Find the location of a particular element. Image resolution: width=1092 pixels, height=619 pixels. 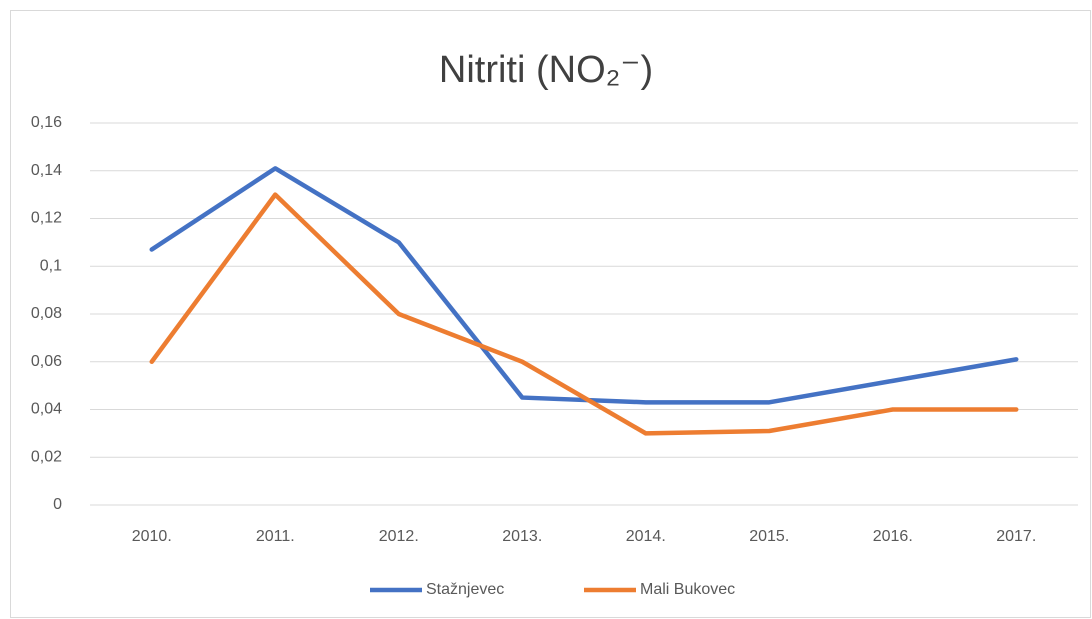

legend-label: Stažnjevec is located at coordinates (465, 589).